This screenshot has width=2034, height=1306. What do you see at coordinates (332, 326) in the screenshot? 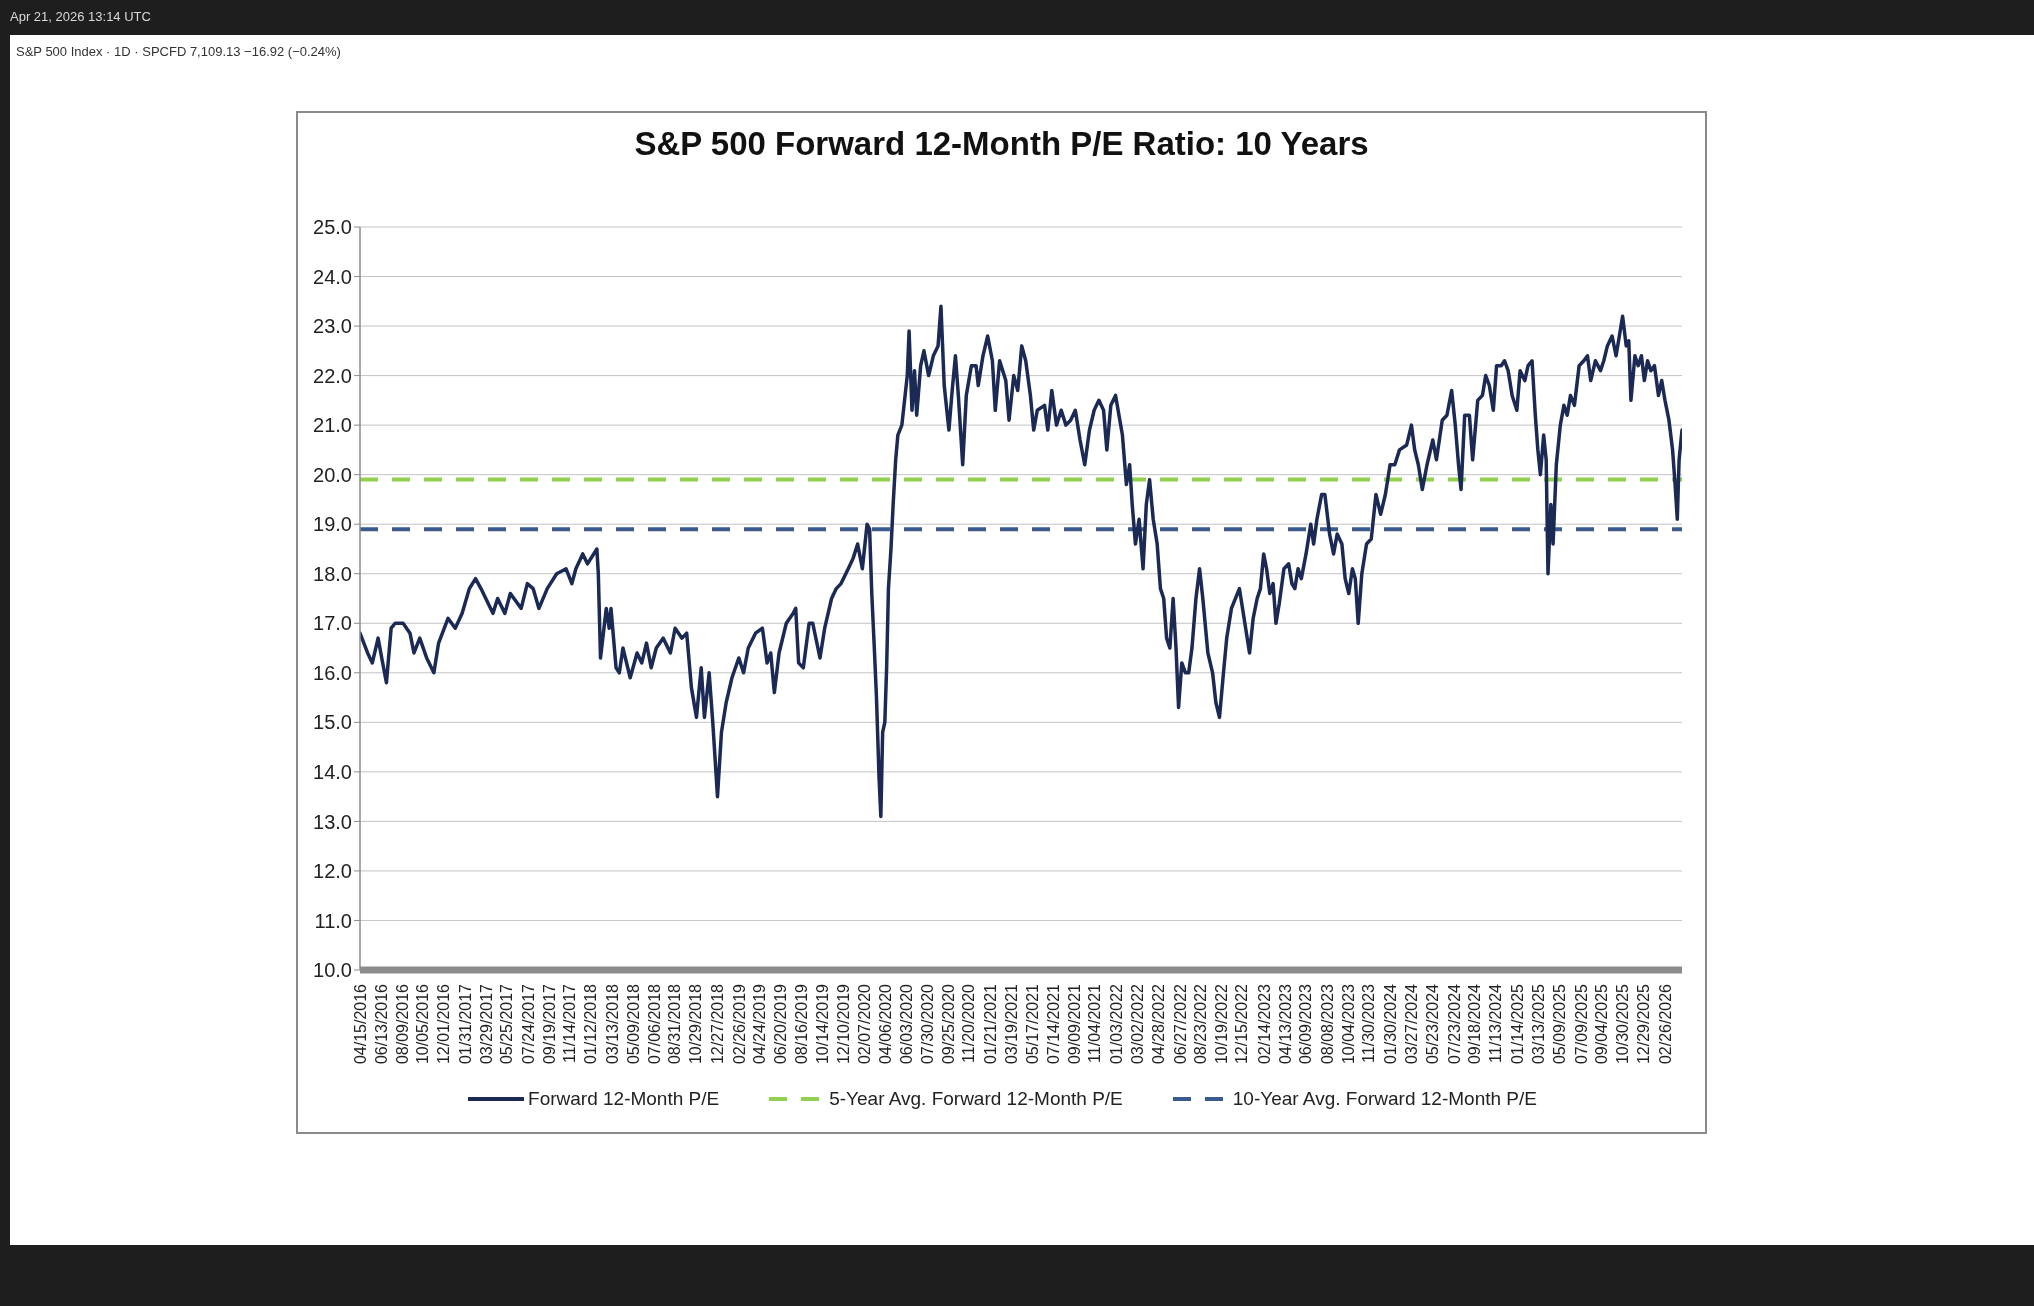
I see `y-tick-label: 23.0` at bounding box center [332, 326].